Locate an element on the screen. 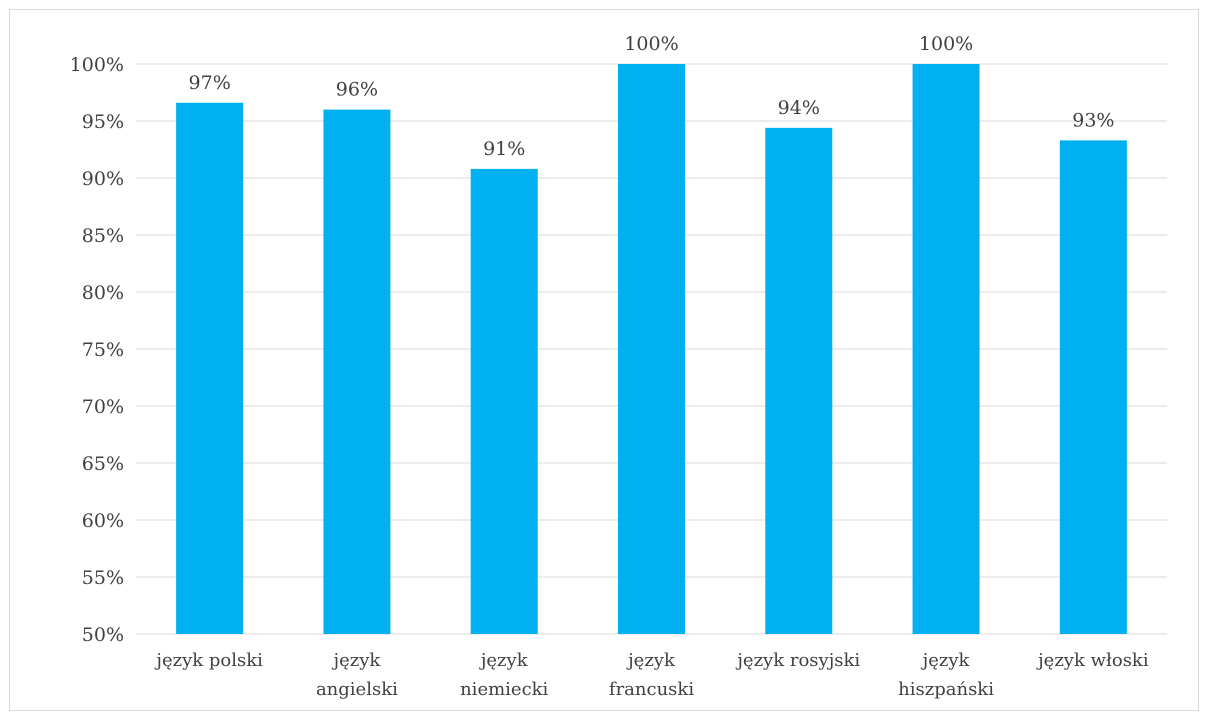  category-label-line: angielski is located at coordinates (357, 689).